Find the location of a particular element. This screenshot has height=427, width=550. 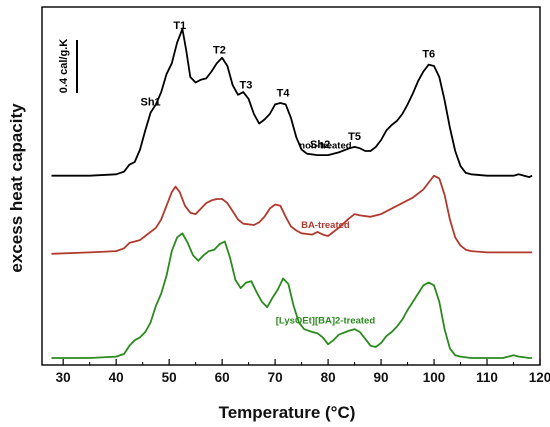

series-label: [LysOEt][BA]2-treated is located at coordinates (326, 321).